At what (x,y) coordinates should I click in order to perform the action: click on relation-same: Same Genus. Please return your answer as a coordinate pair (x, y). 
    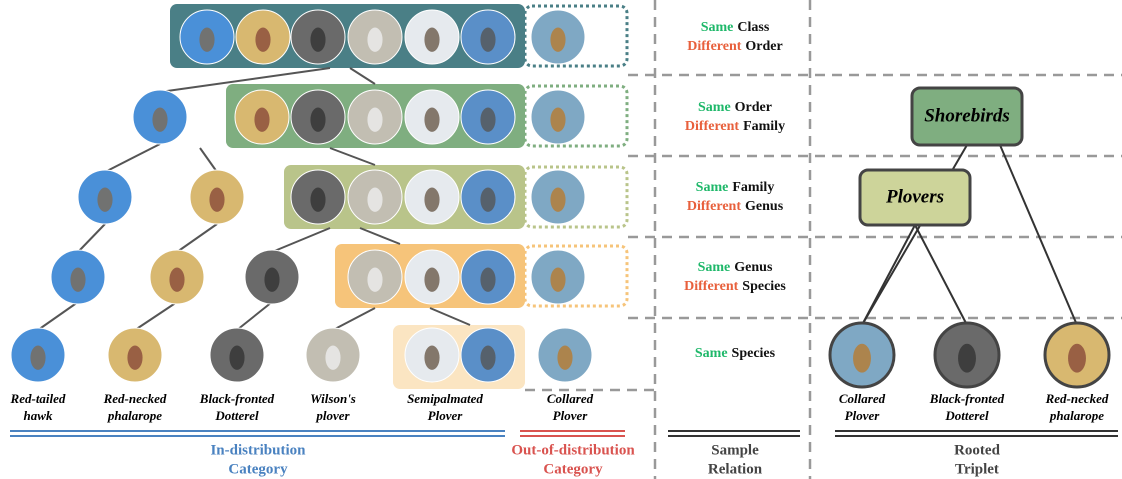
    Looking at the image, I should click on (735, 267).